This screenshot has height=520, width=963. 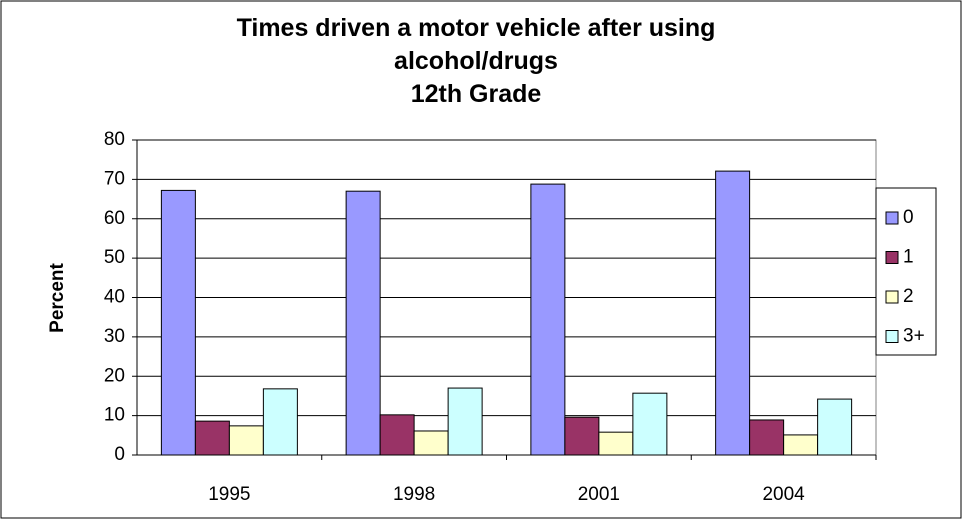 I want to click on y-tick-label: 80, so click(x=114, y=139).